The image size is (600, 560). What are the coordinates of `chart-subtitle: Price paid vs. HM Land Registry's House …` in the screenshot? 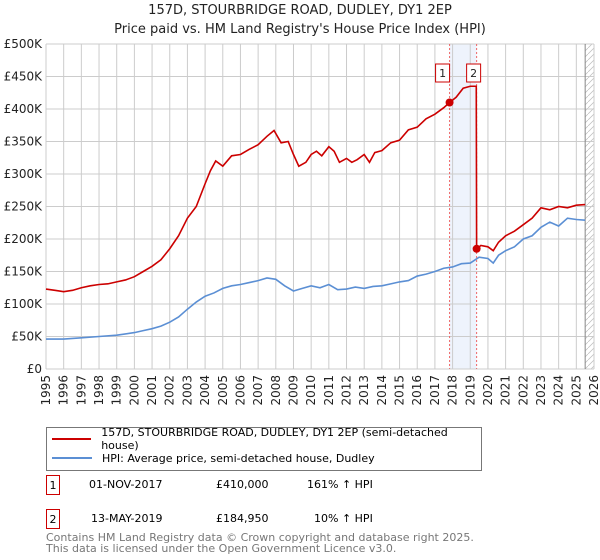 It's located at (300, 29).